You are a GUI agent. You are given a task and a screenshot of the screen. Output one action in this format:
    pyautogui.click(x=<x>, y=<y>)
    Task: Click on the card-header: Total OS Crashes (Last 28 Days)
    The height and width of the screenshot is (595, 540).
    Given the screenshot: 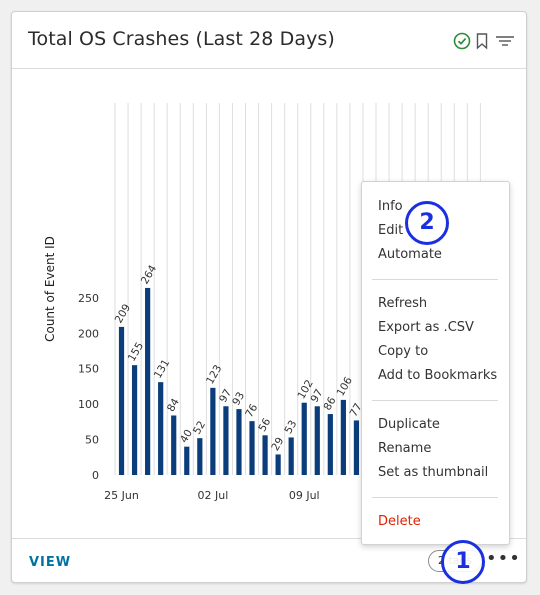 What is the action you would take?
    pyautogui.click(x=269, y=40)
    